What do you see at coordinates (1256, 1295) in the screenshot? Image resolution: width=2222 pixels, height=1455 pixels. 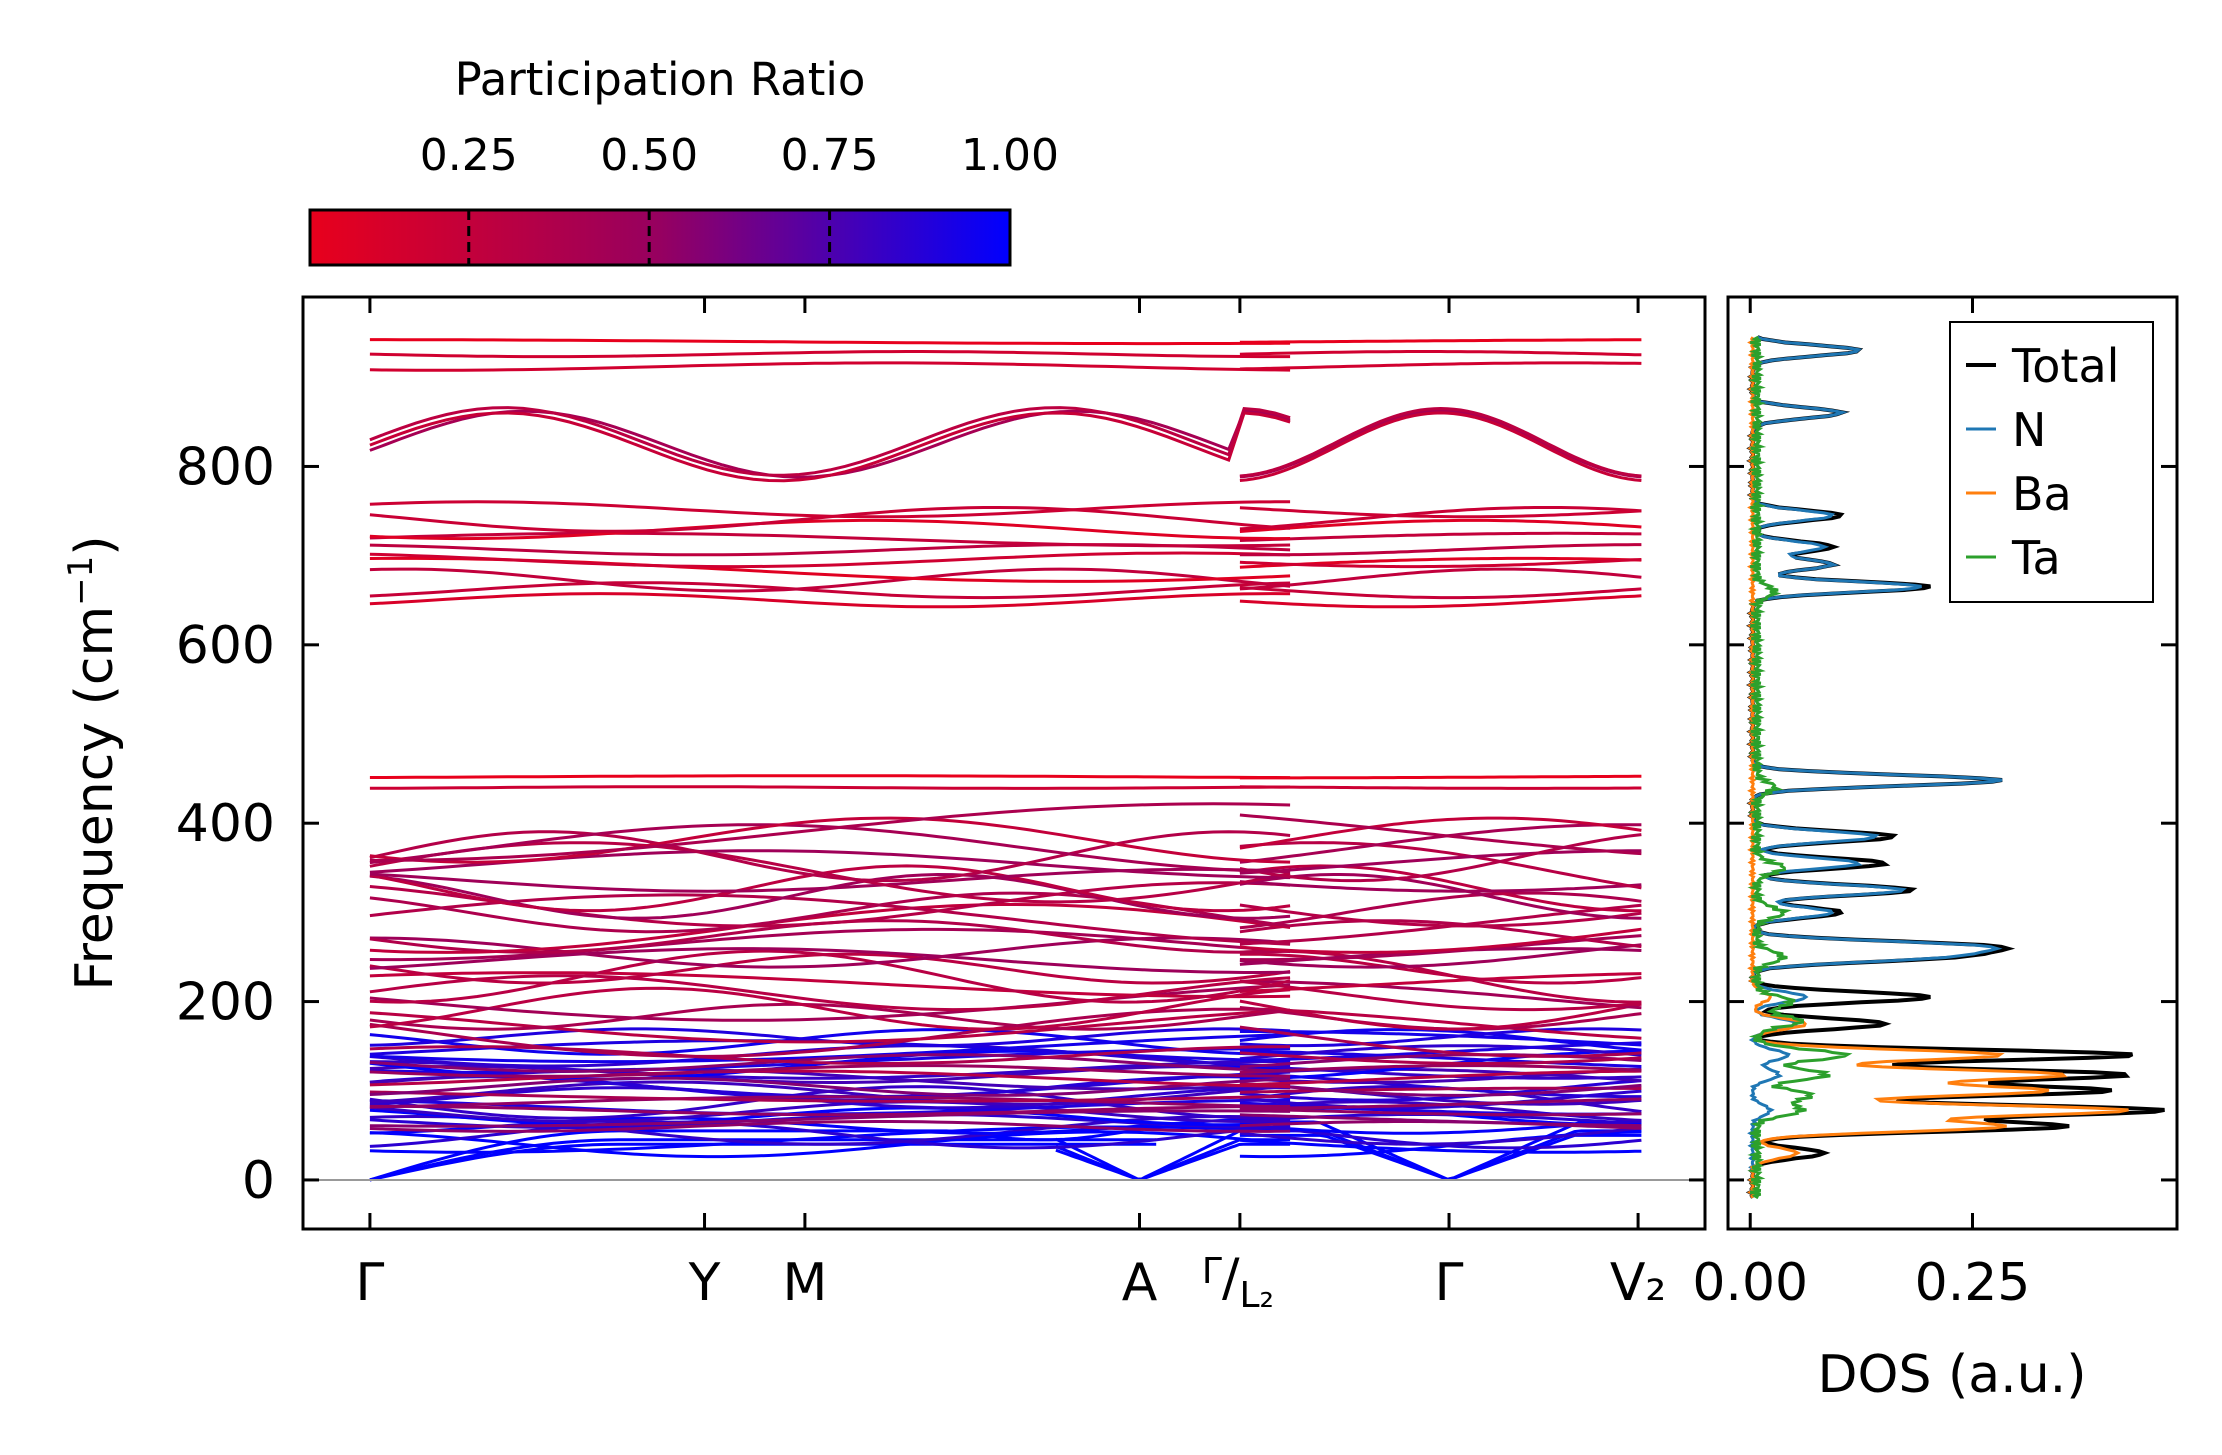 I see `boundary-label-right: L₂` at bounding box center [1256, 1295].